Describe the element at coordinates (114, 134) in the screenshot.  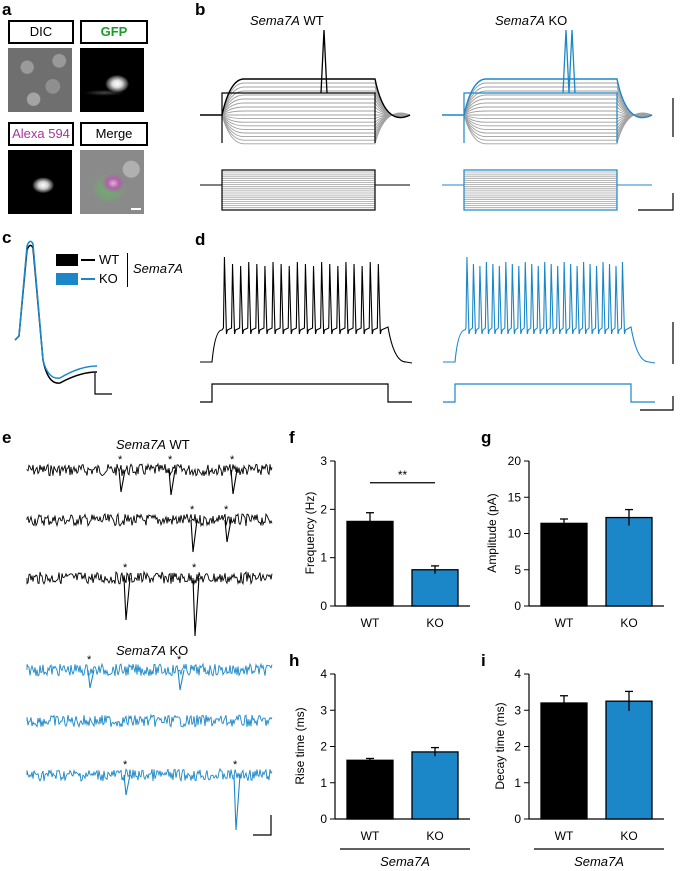
I see `merge-label: Merge` at that location.